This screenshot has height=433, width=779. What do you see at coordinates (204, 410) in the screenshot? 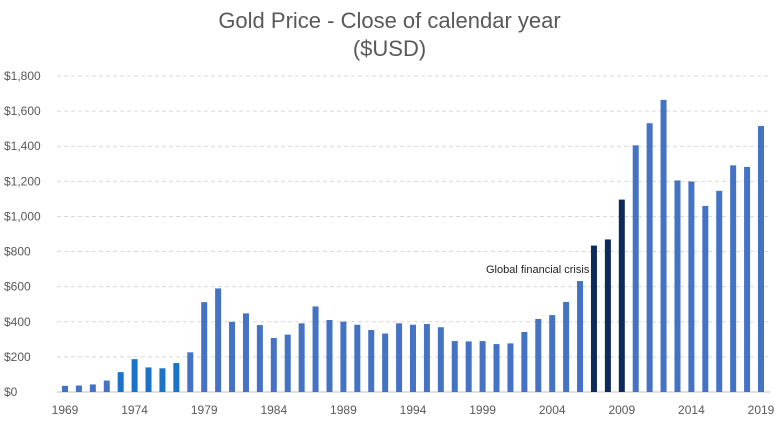
I see `x-tick-label: 1979` at bounding box center [204, 410].